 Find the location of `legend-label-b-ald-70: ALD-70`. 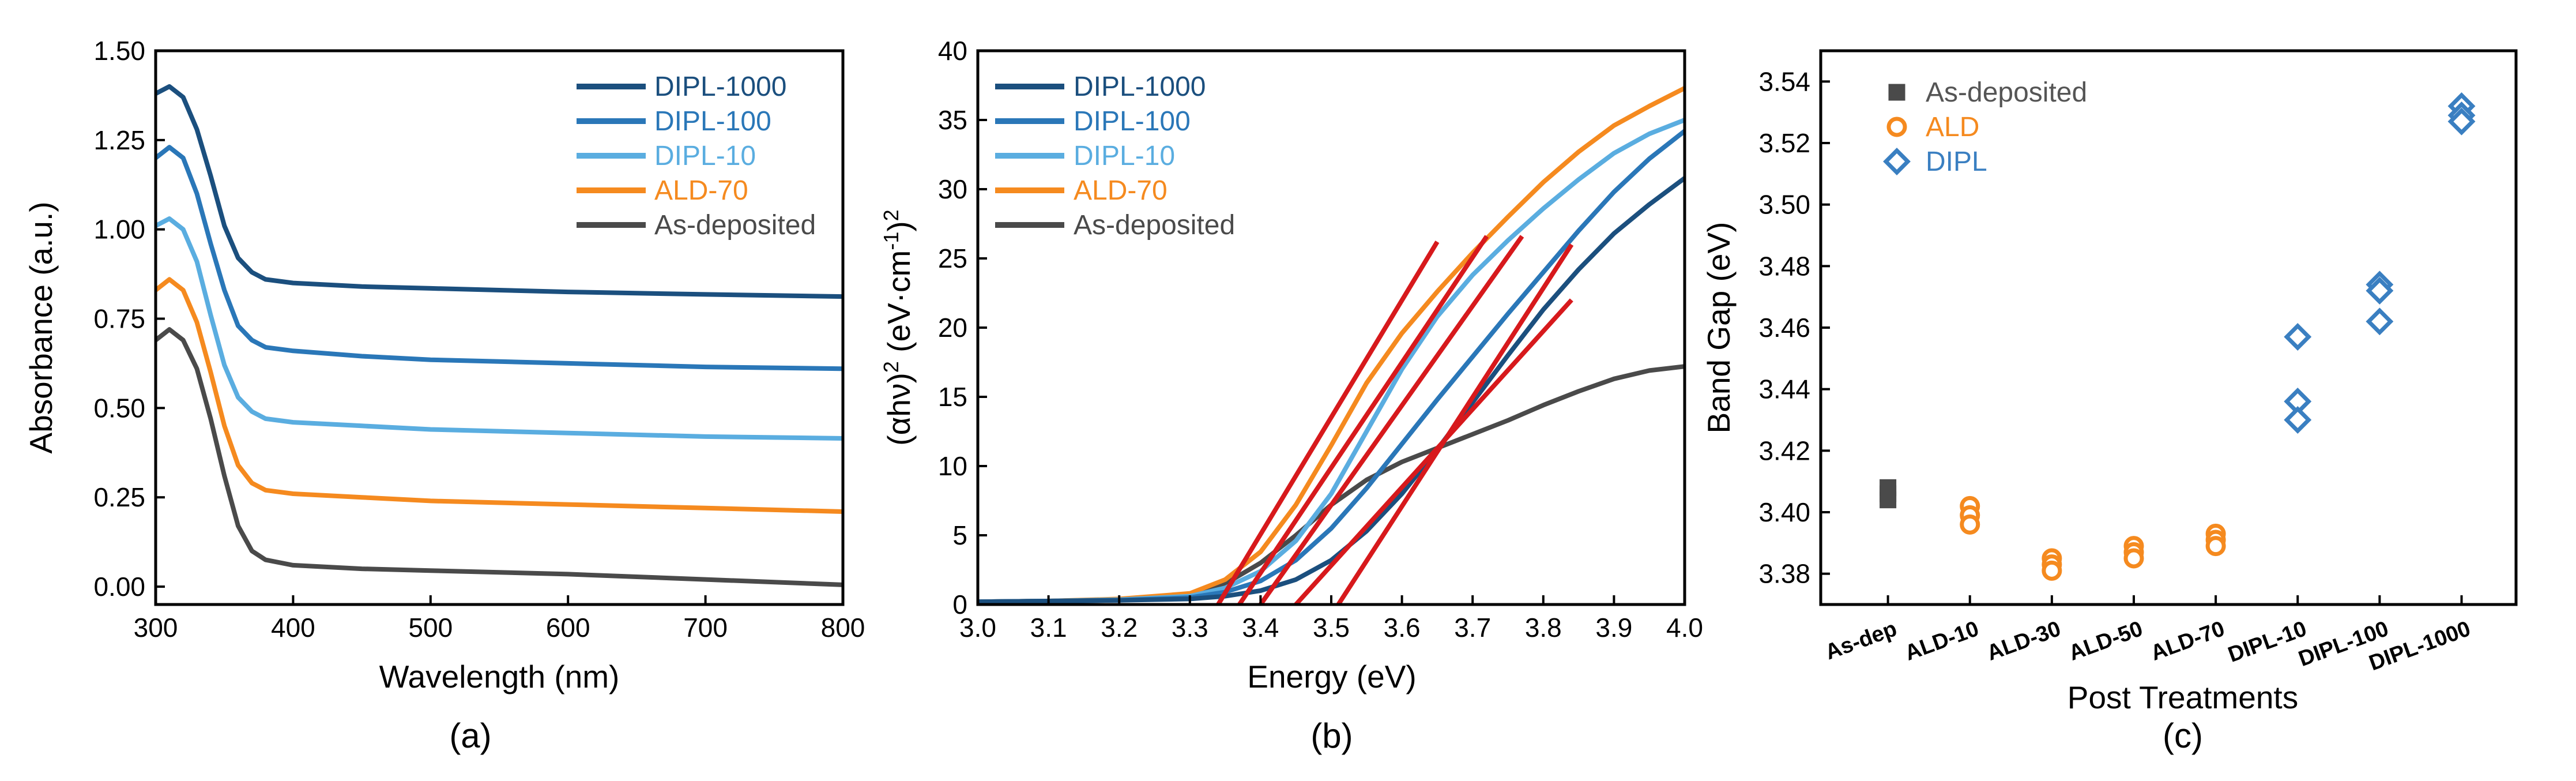

legend-label-b-ald-70: ALD-70 is located at coordinates (1121, 191).